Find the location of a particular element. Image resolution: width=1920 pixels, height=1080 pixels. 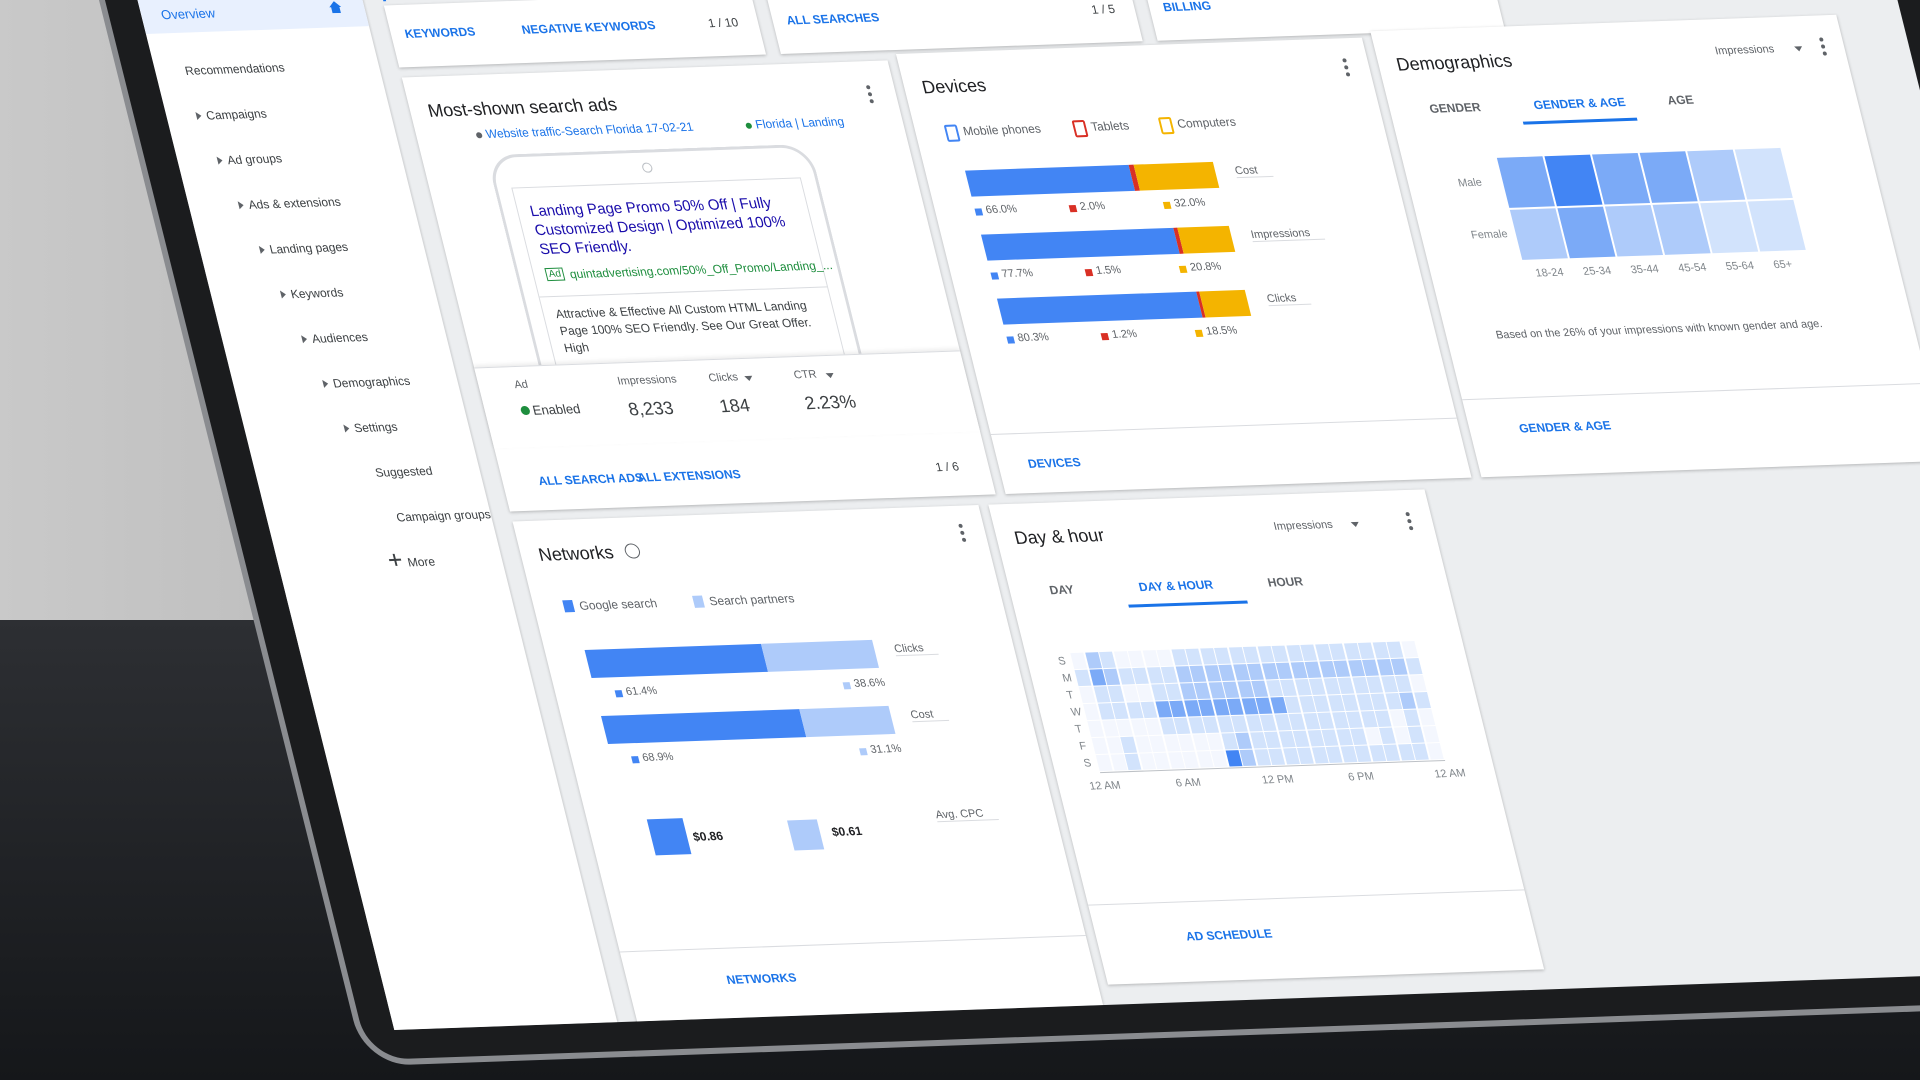

value-label: 80.3% is located at coordinates (1033, 338).